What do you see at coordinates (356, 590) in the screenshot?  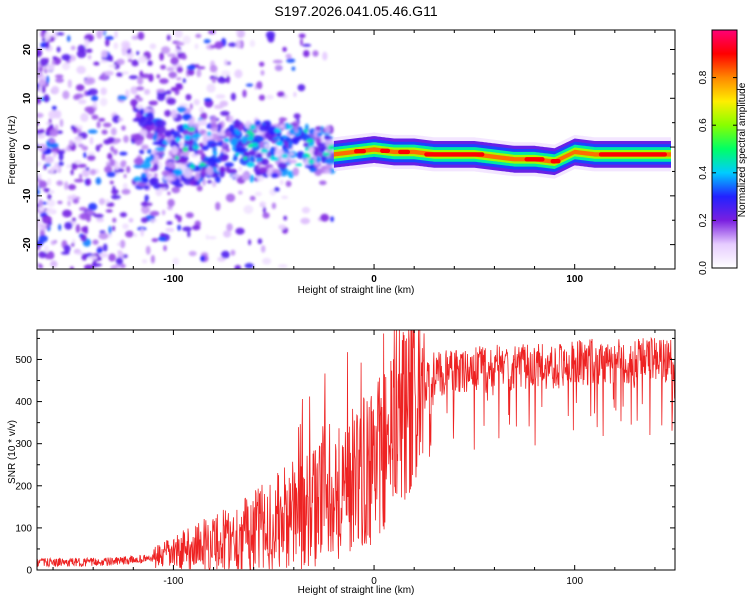 I see `snr-x-label: Height of straight line (km)` at bounding box center [356, 590].